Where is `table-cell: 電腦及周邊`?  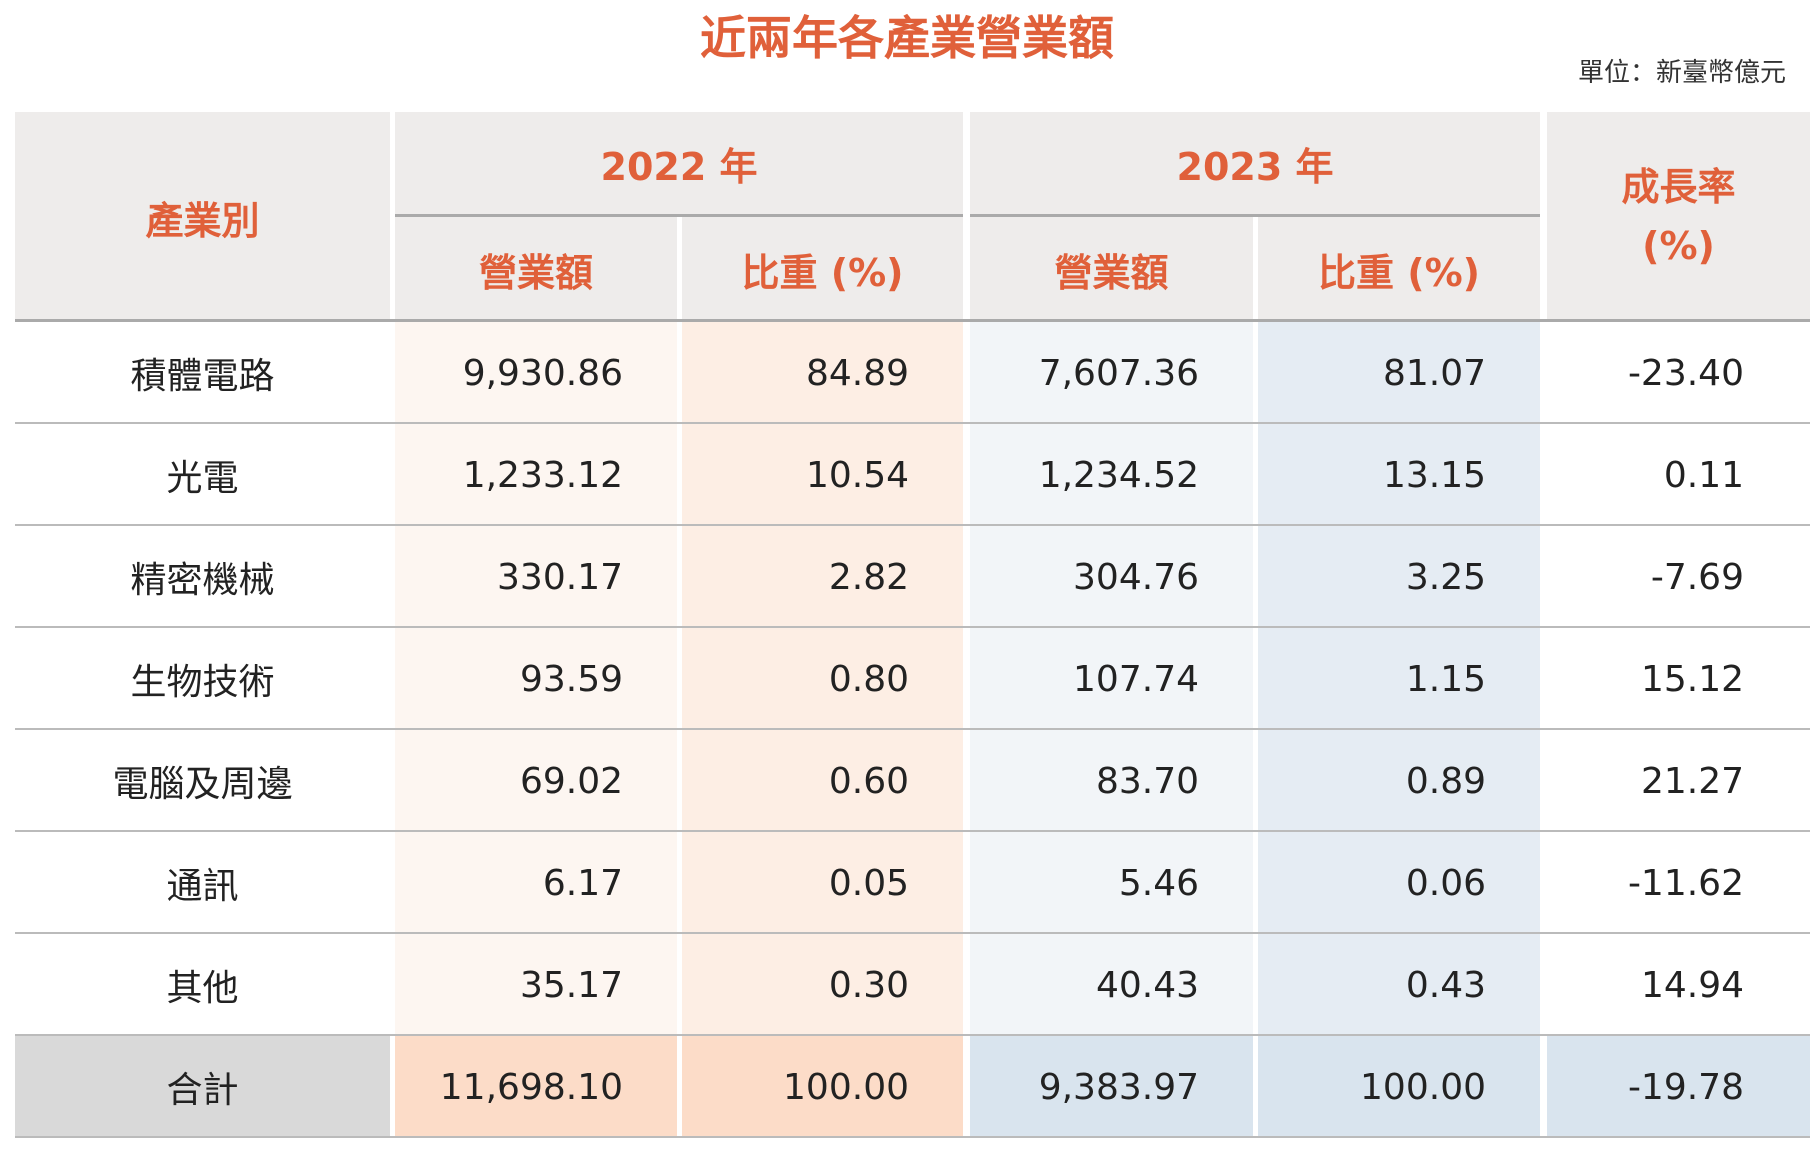
table-cell: 電腦及周邊 is located at coordinates (202, 781).